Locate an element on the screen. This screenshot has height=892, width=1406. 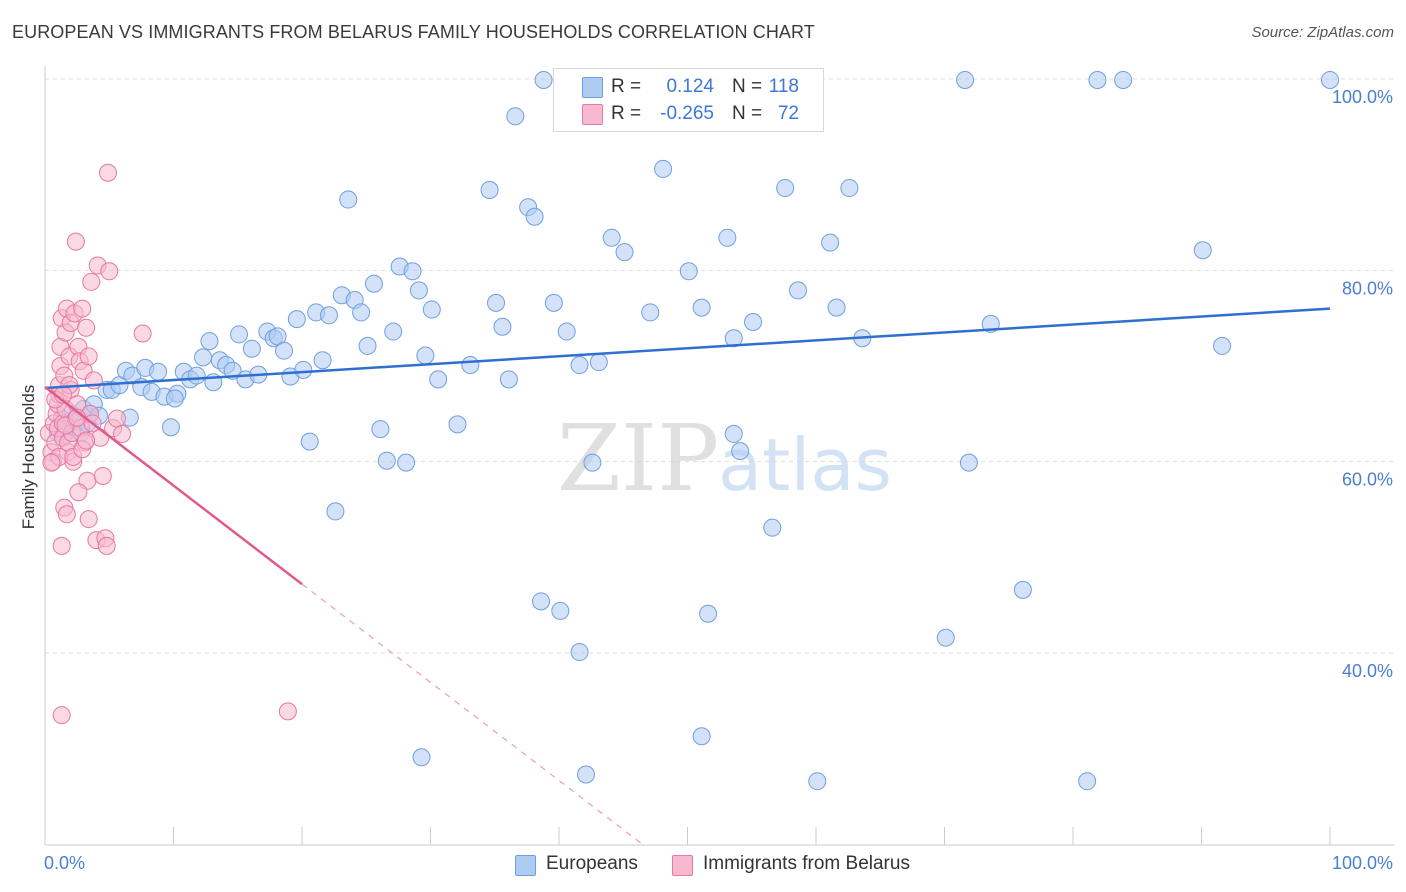
watermark-atlas: atlas is located at coordinates (805, 465).